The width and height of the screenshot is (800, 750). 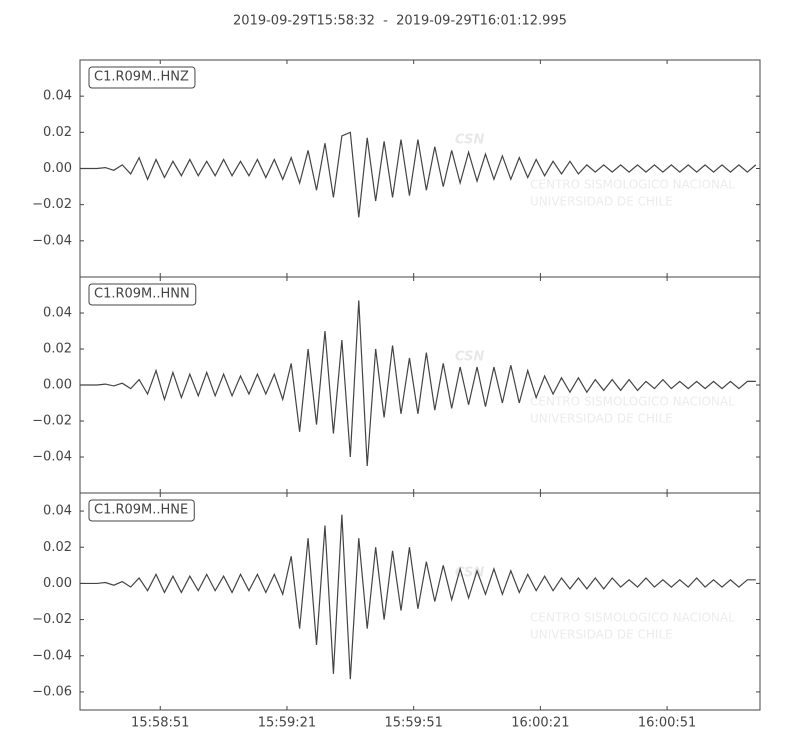 I want to click on trace-label: C1.R09M..HNN, so click(x=142, y=294).